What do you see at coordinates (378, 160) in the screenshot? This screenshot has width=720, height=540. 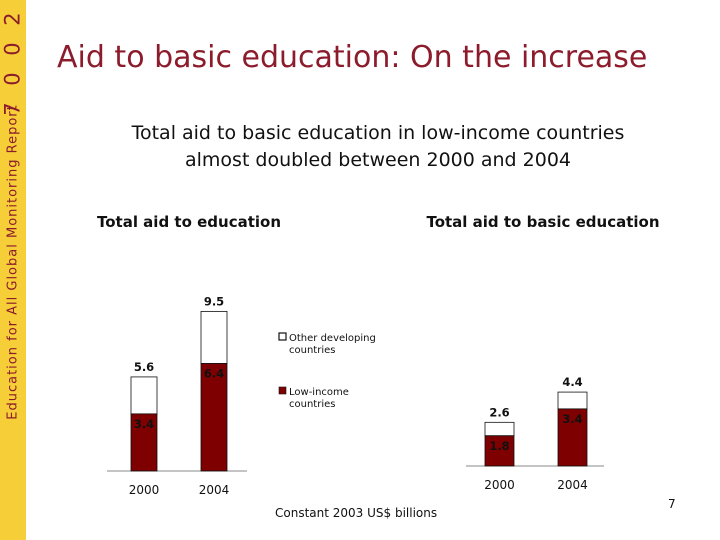 I see `subtitle-line-2: almost doubled between 2000 and 2004` at bounding box center [378, 160].